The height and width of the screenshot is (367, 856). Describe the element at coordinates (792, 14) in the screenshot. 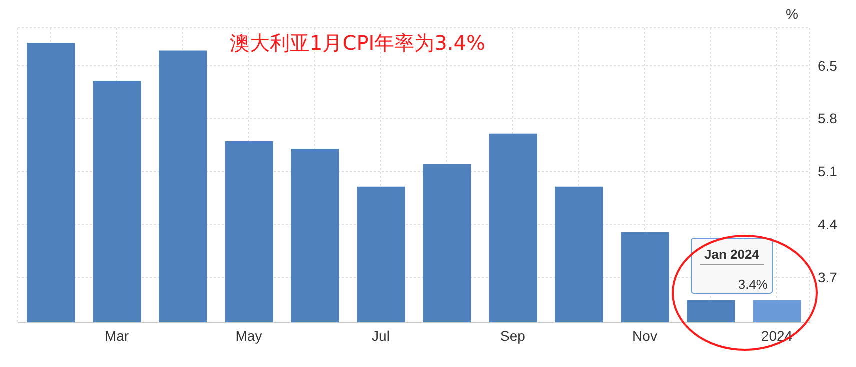

I see `y-axis-title: %` at that location.